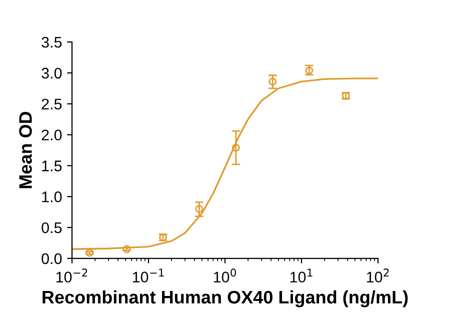  I want to click on y-tick-label: 3.5, so click(52, 42).